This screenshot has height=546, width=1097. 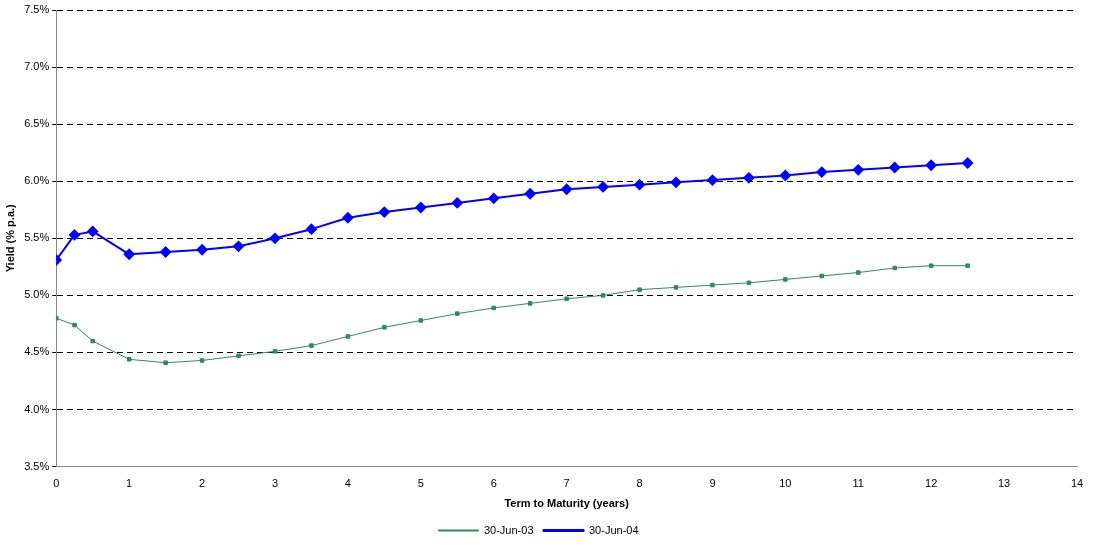 I want to click on x-tick-label: 4, so click(x=347, y=483).